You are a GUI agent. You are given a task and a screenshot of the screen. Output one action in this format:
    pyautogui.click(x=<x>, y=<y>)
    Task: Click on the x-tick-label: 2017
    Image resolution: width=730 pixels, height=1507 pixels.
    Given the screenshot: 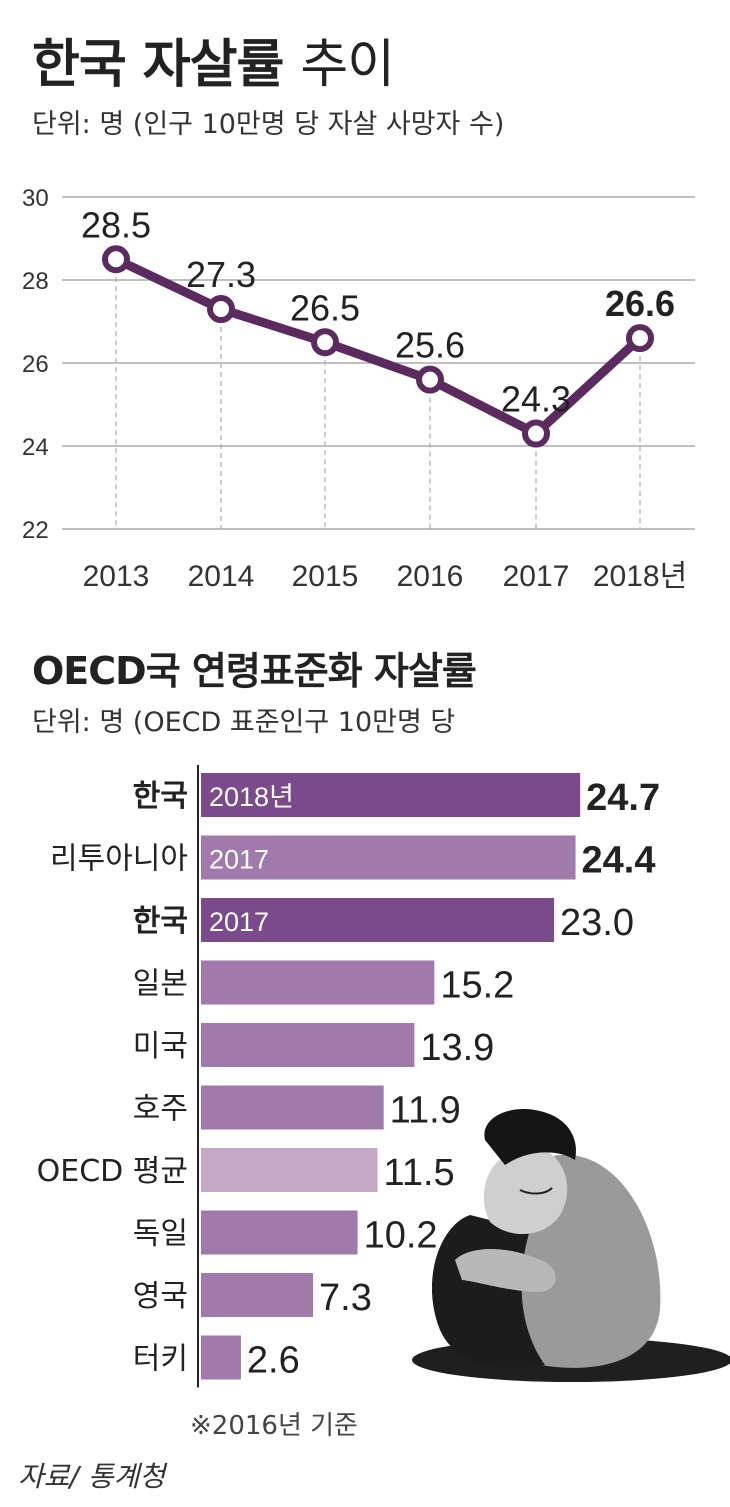 What is the action you would take?
    pyautogui.click(x=536, y=576)
    